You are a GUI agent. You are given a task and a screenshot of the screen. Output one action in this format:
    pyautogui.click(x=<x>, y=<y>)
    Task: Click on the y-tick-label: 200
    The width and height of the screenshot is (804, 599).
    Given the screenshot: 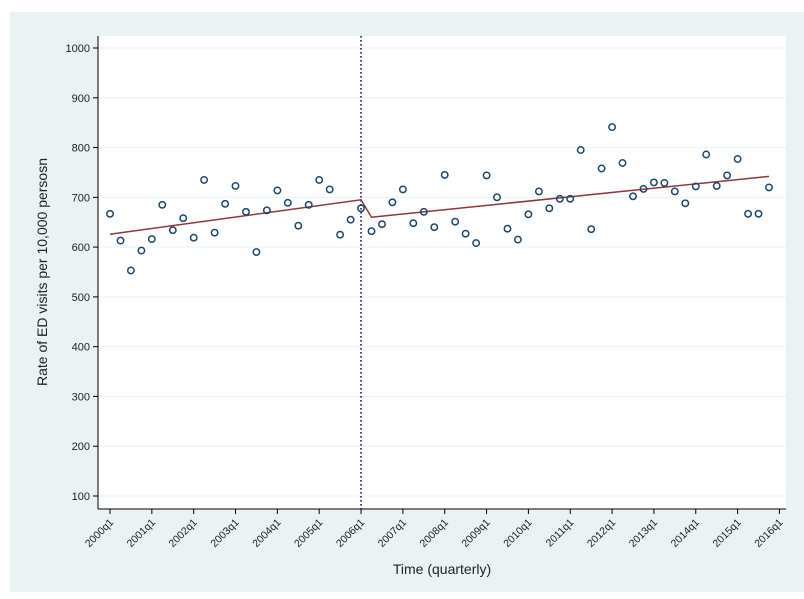 What is the action you would take?
    pyautogui.click(x=81, y=447)
    